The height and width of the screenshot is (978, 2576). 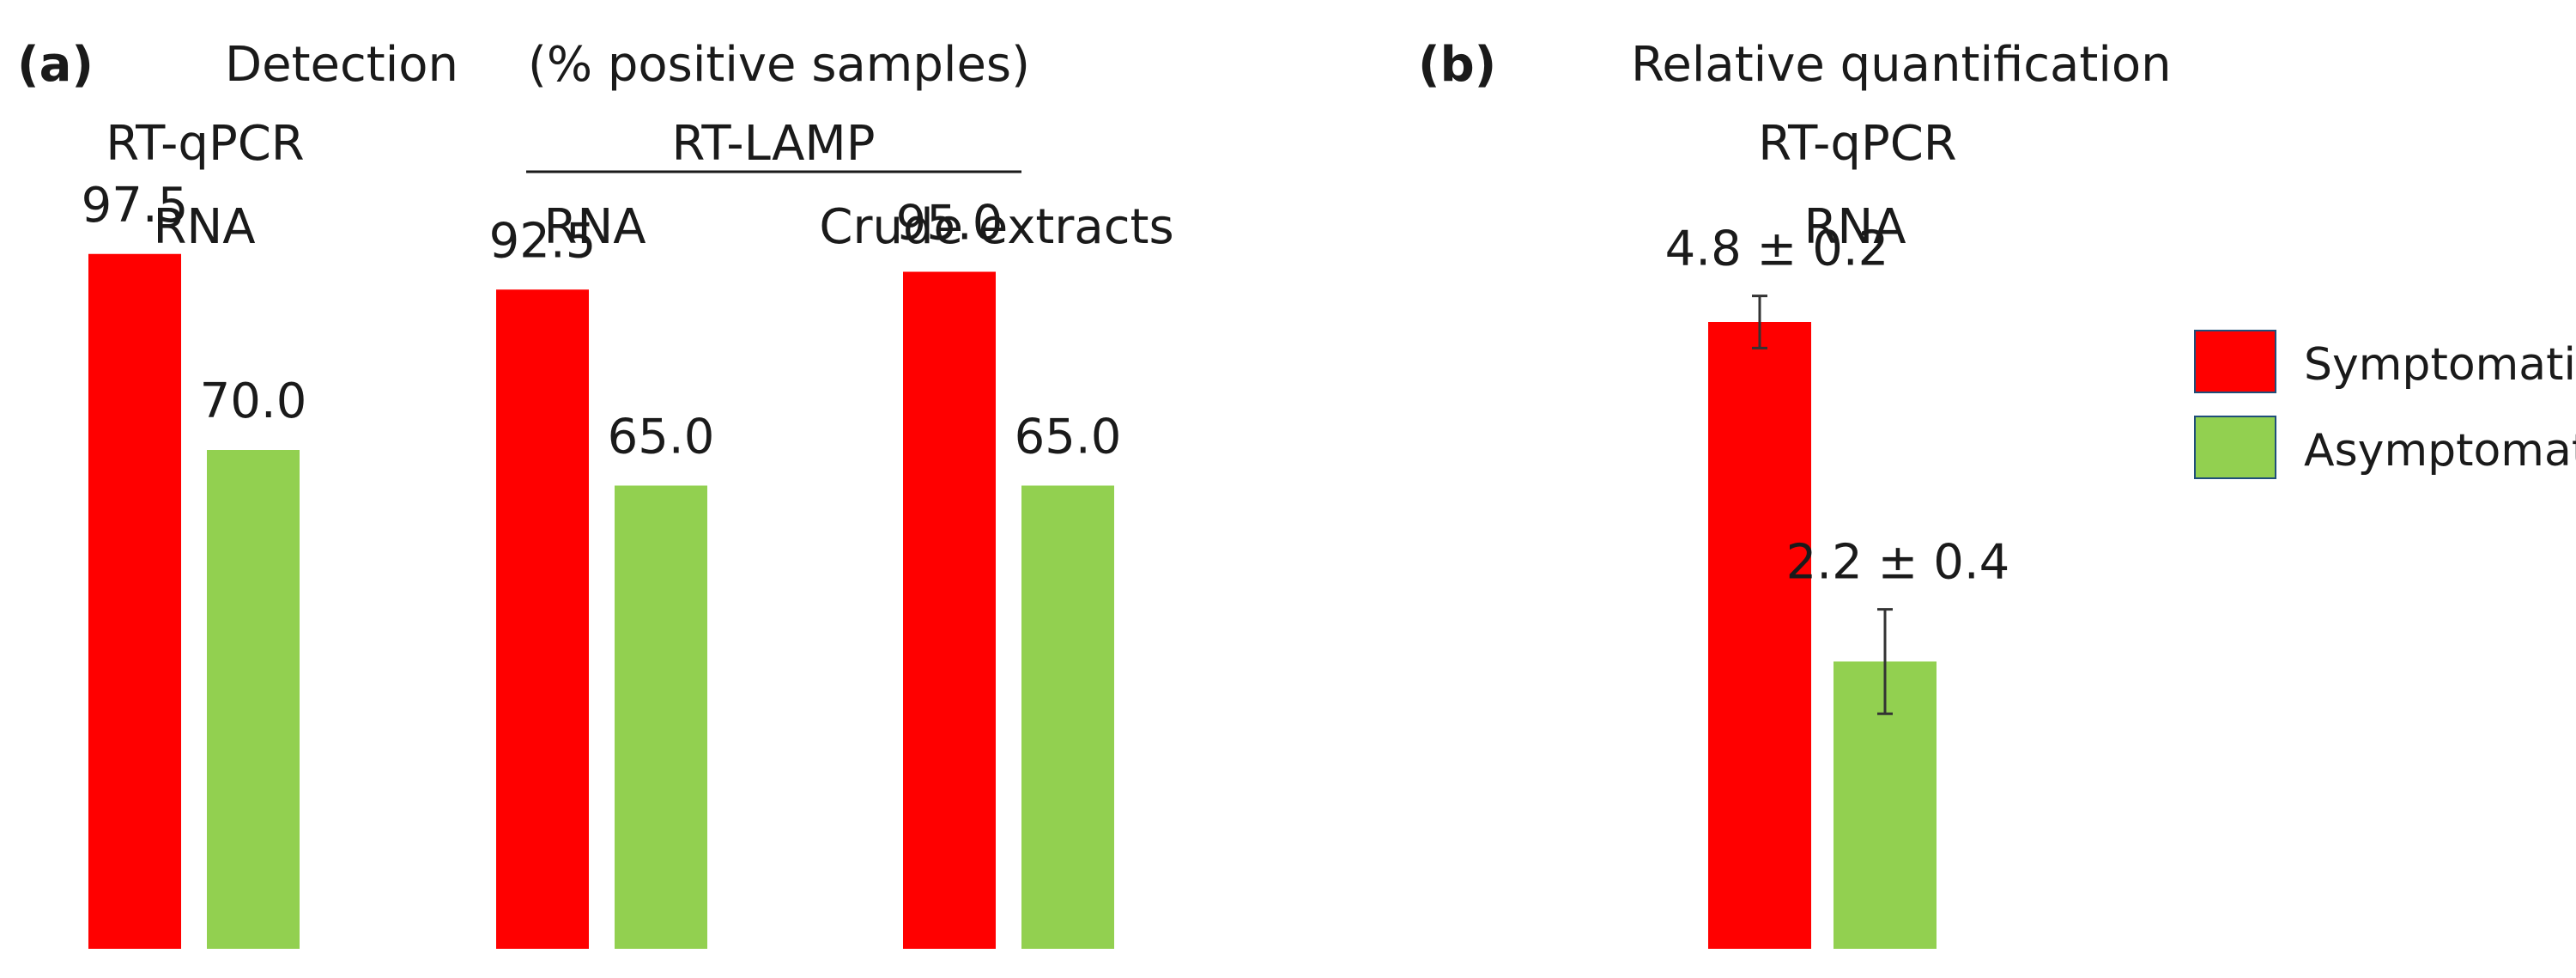 I want to click on value-label-quant-asymptomatic: 2.2 ± 0.4, so click(x=1898, y=563).